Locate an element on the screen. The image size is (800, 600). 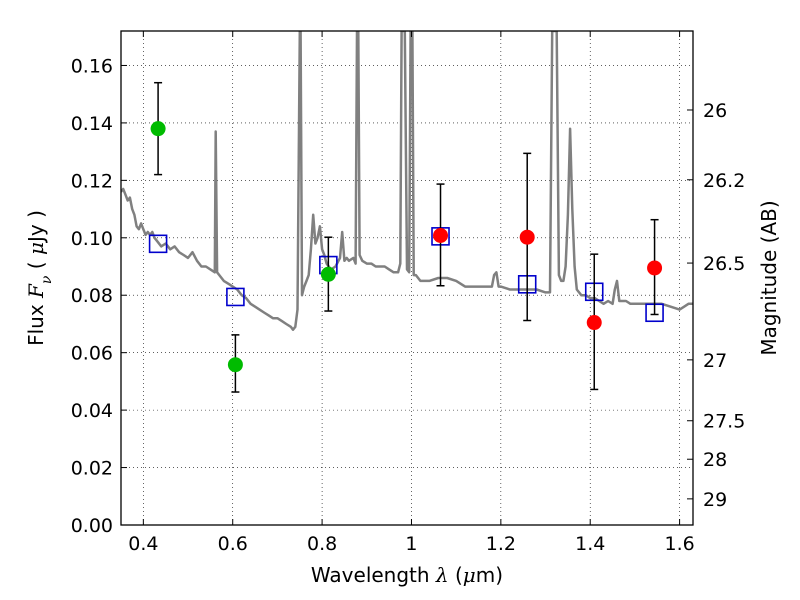
x-axis-label: Wavelength λ (μm) is located at coordinates (407, 575).